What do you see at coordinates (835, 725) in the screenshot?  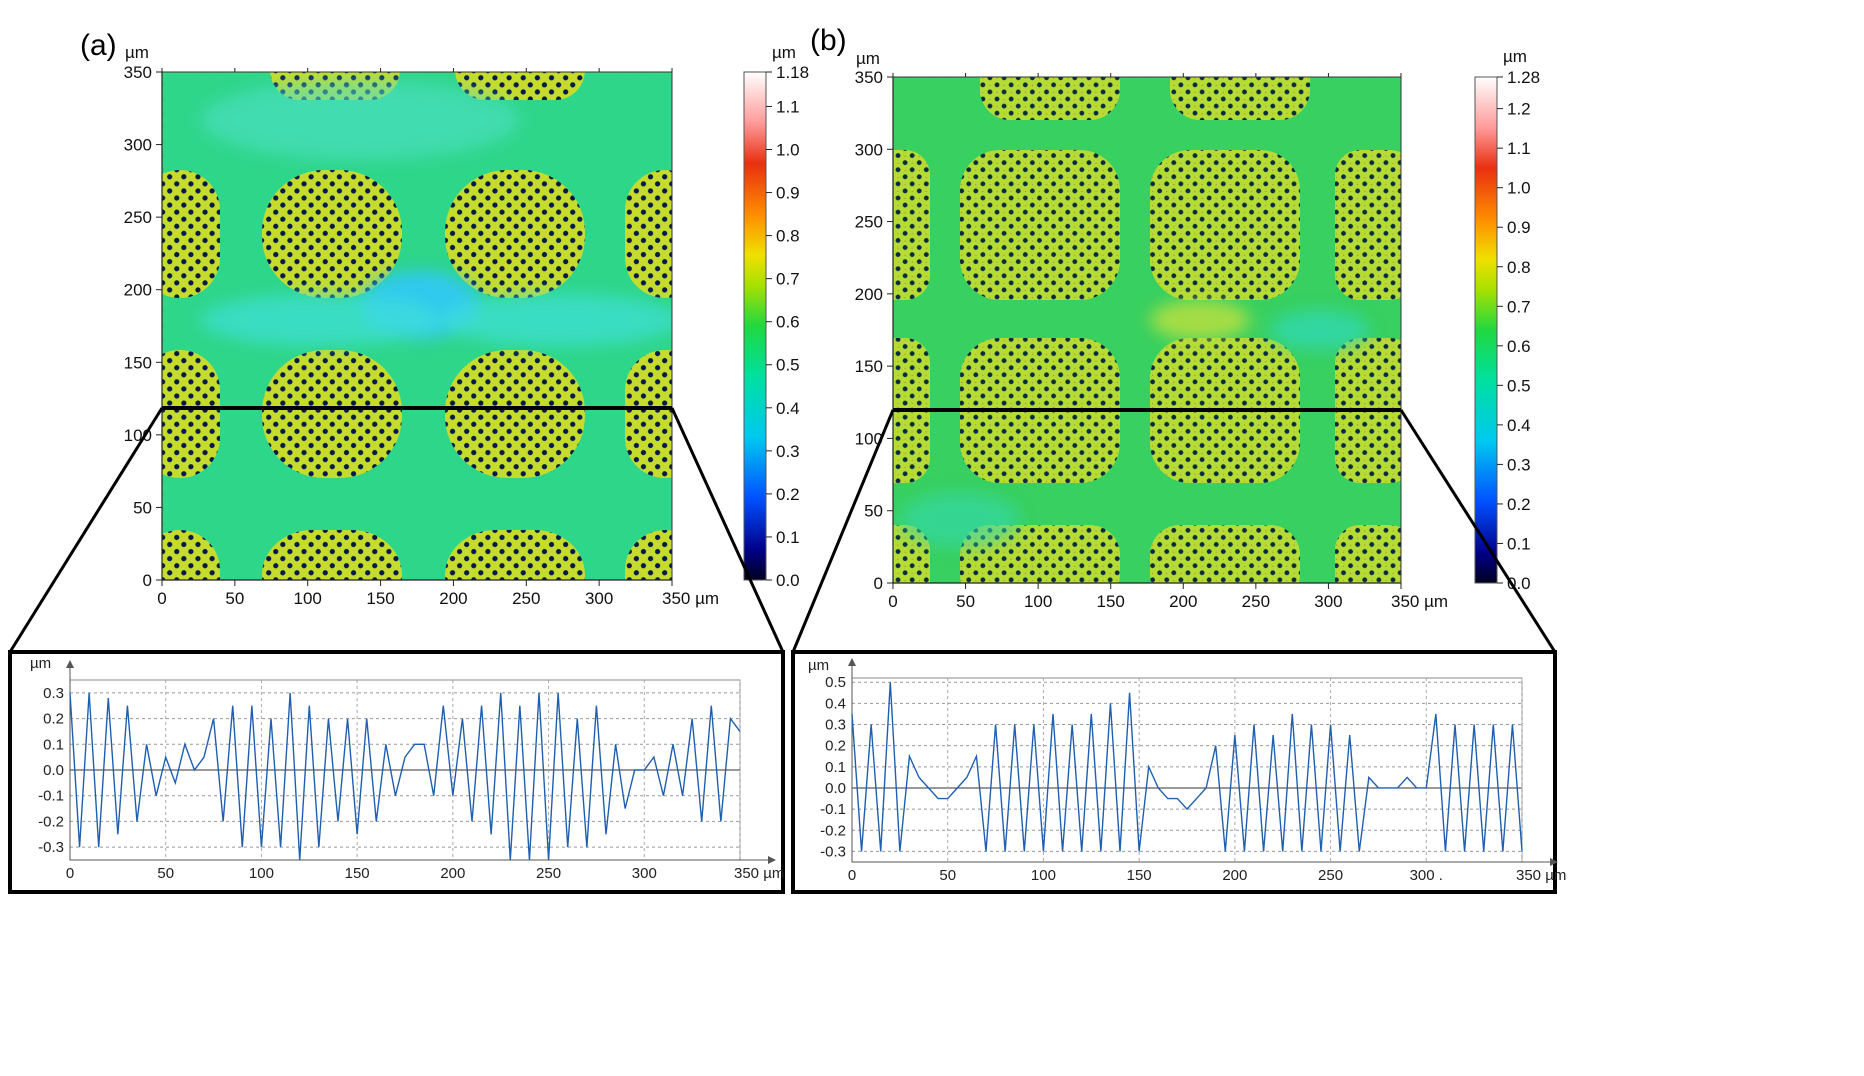 I see `profile-y-tick-label: 0.3` at bounding box center [835, 725].